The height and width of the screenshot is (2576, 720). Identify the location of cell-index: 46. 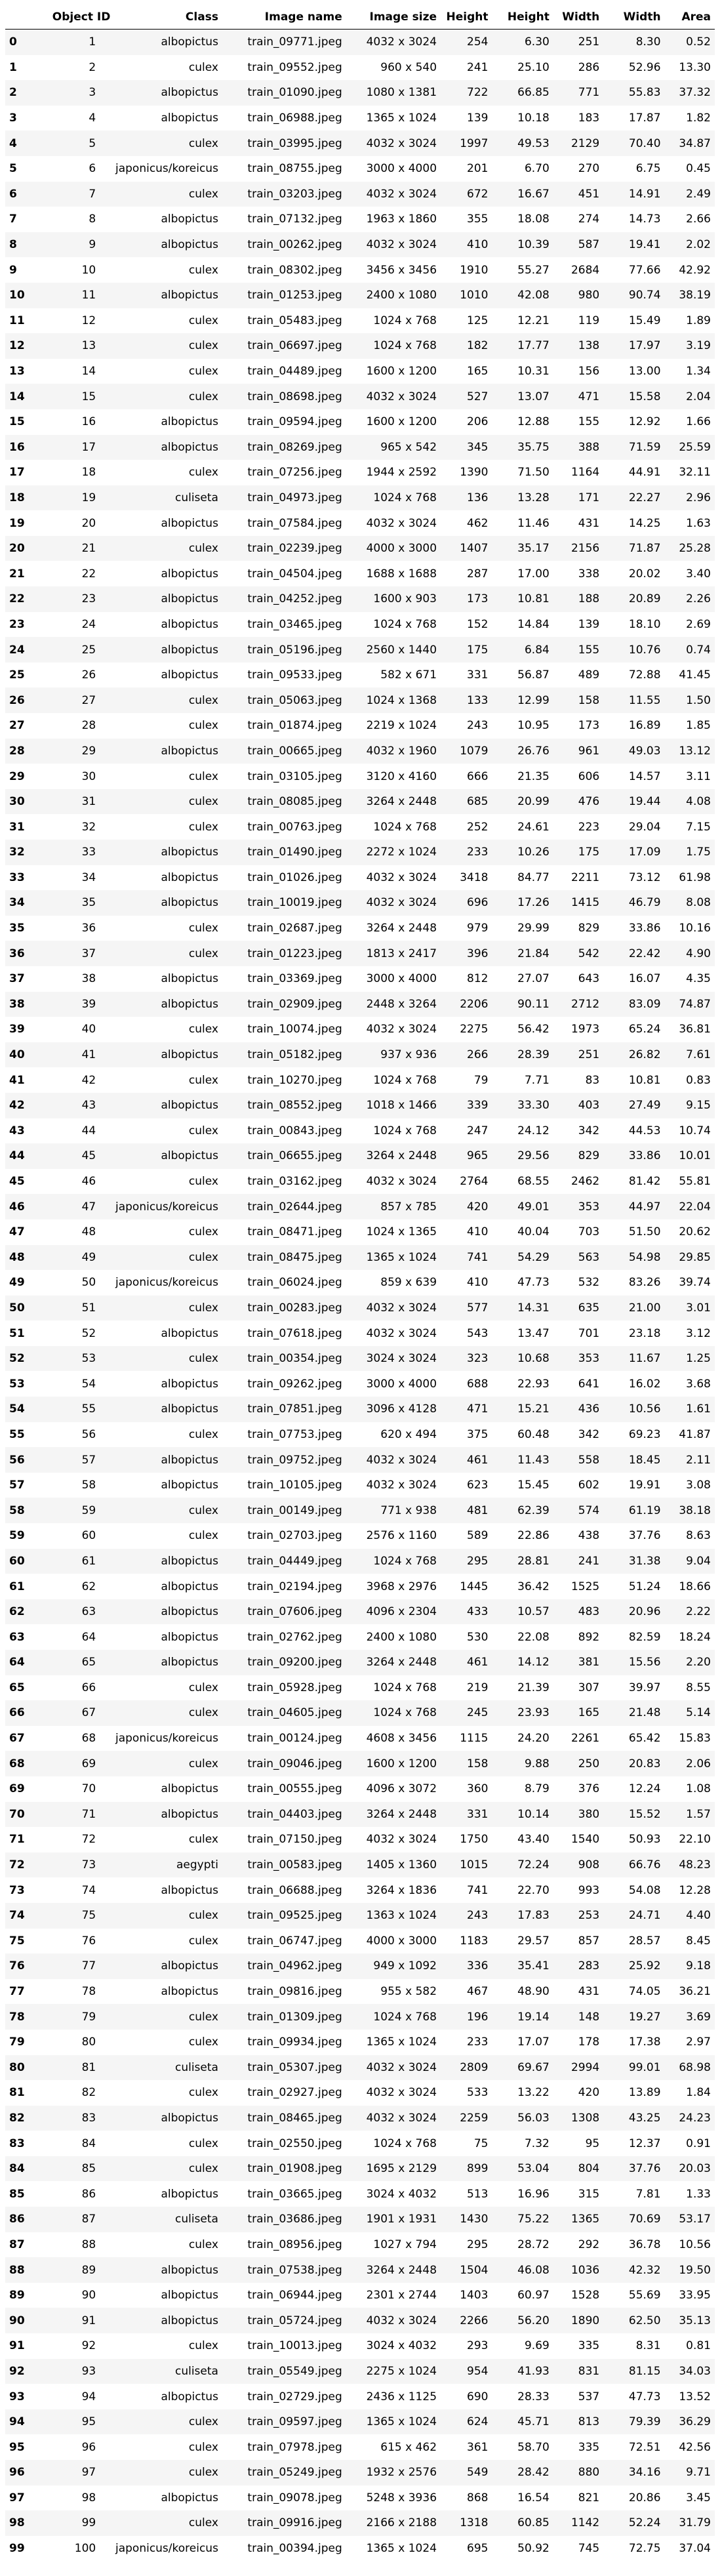
(27, 1206).